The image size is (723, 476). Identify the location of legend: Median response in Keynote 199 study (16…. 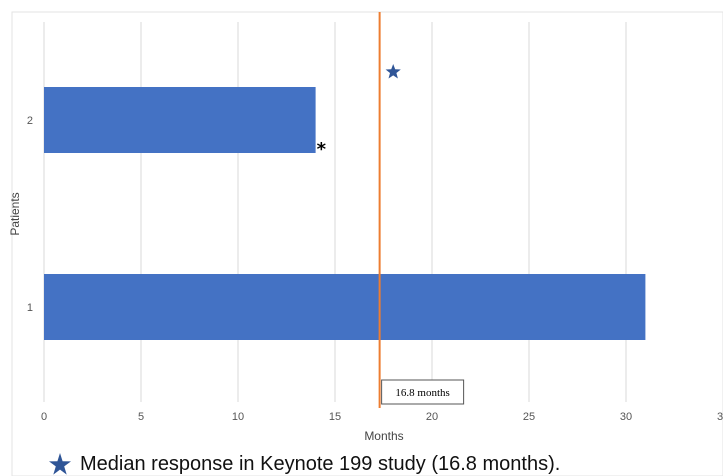
(304, 464).